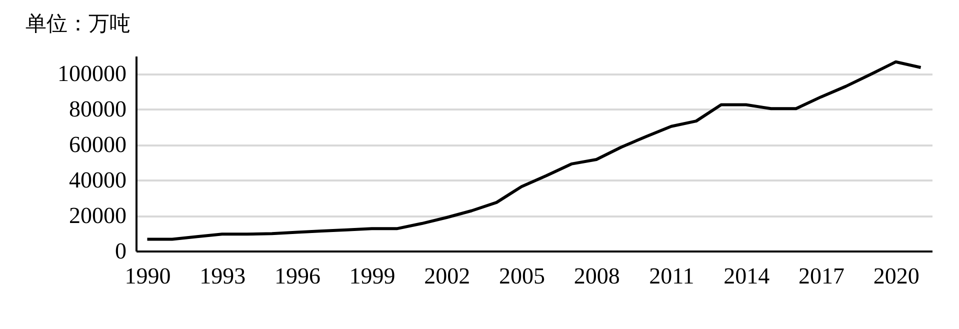  What do you see at coordinates (671, 276) in the screenshot?
I see `x-tick-label: 2011` at bounding box center [671, 276].